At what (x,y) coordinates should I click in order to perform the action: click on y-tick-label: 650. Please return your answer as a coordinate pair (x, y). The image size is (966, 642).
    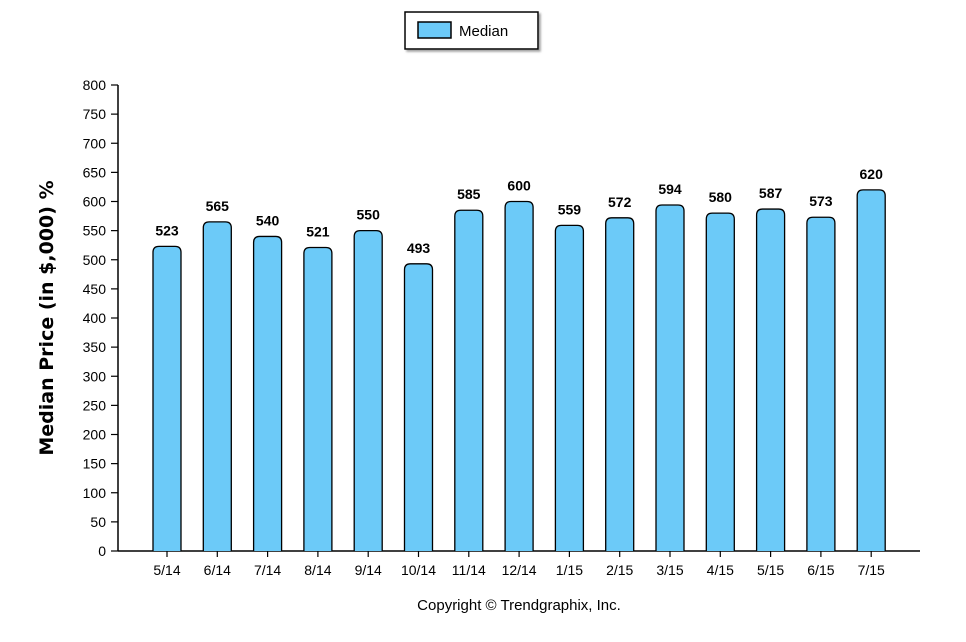
    Looking at the image, I should click on (95, 172).